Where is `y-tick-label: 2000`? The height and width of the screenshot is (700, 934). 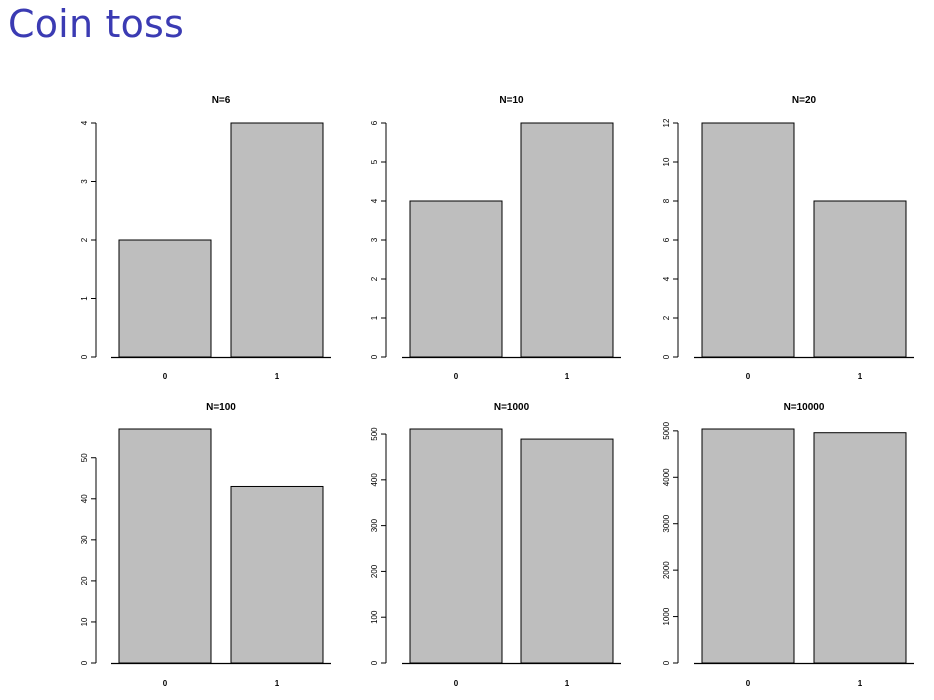
y-tick-label: 2000 is located at coordinates (666, 570).